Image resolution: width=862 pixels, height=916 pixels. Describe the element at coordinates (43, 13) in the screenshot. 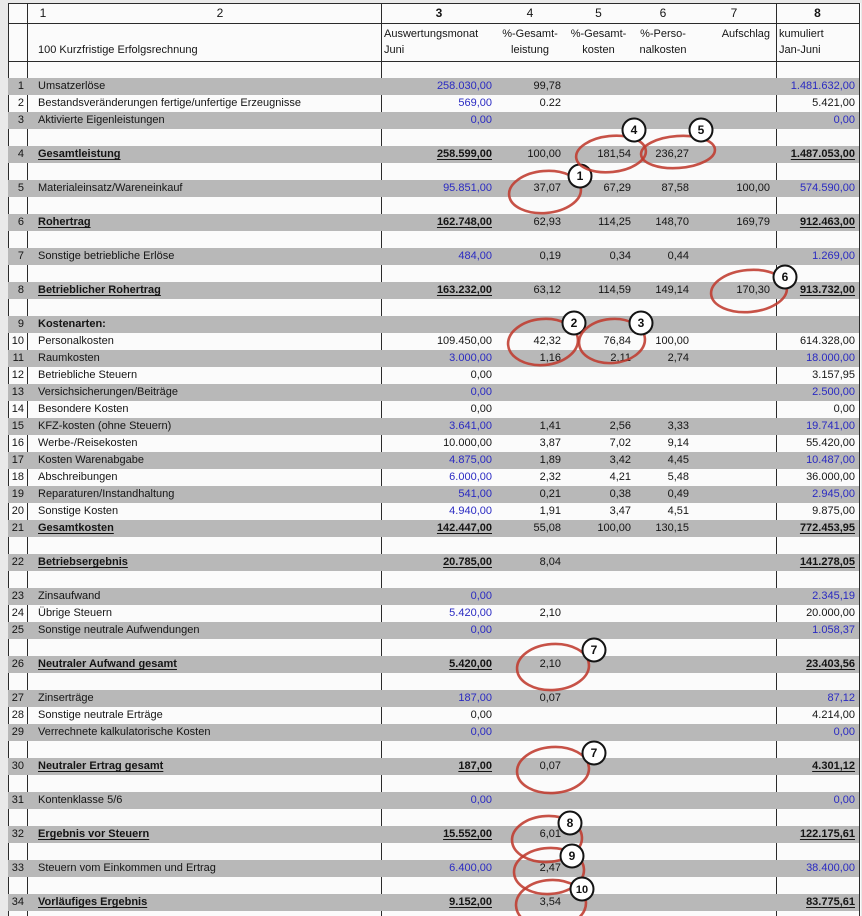

I see `col-header-1: 1` at that location.